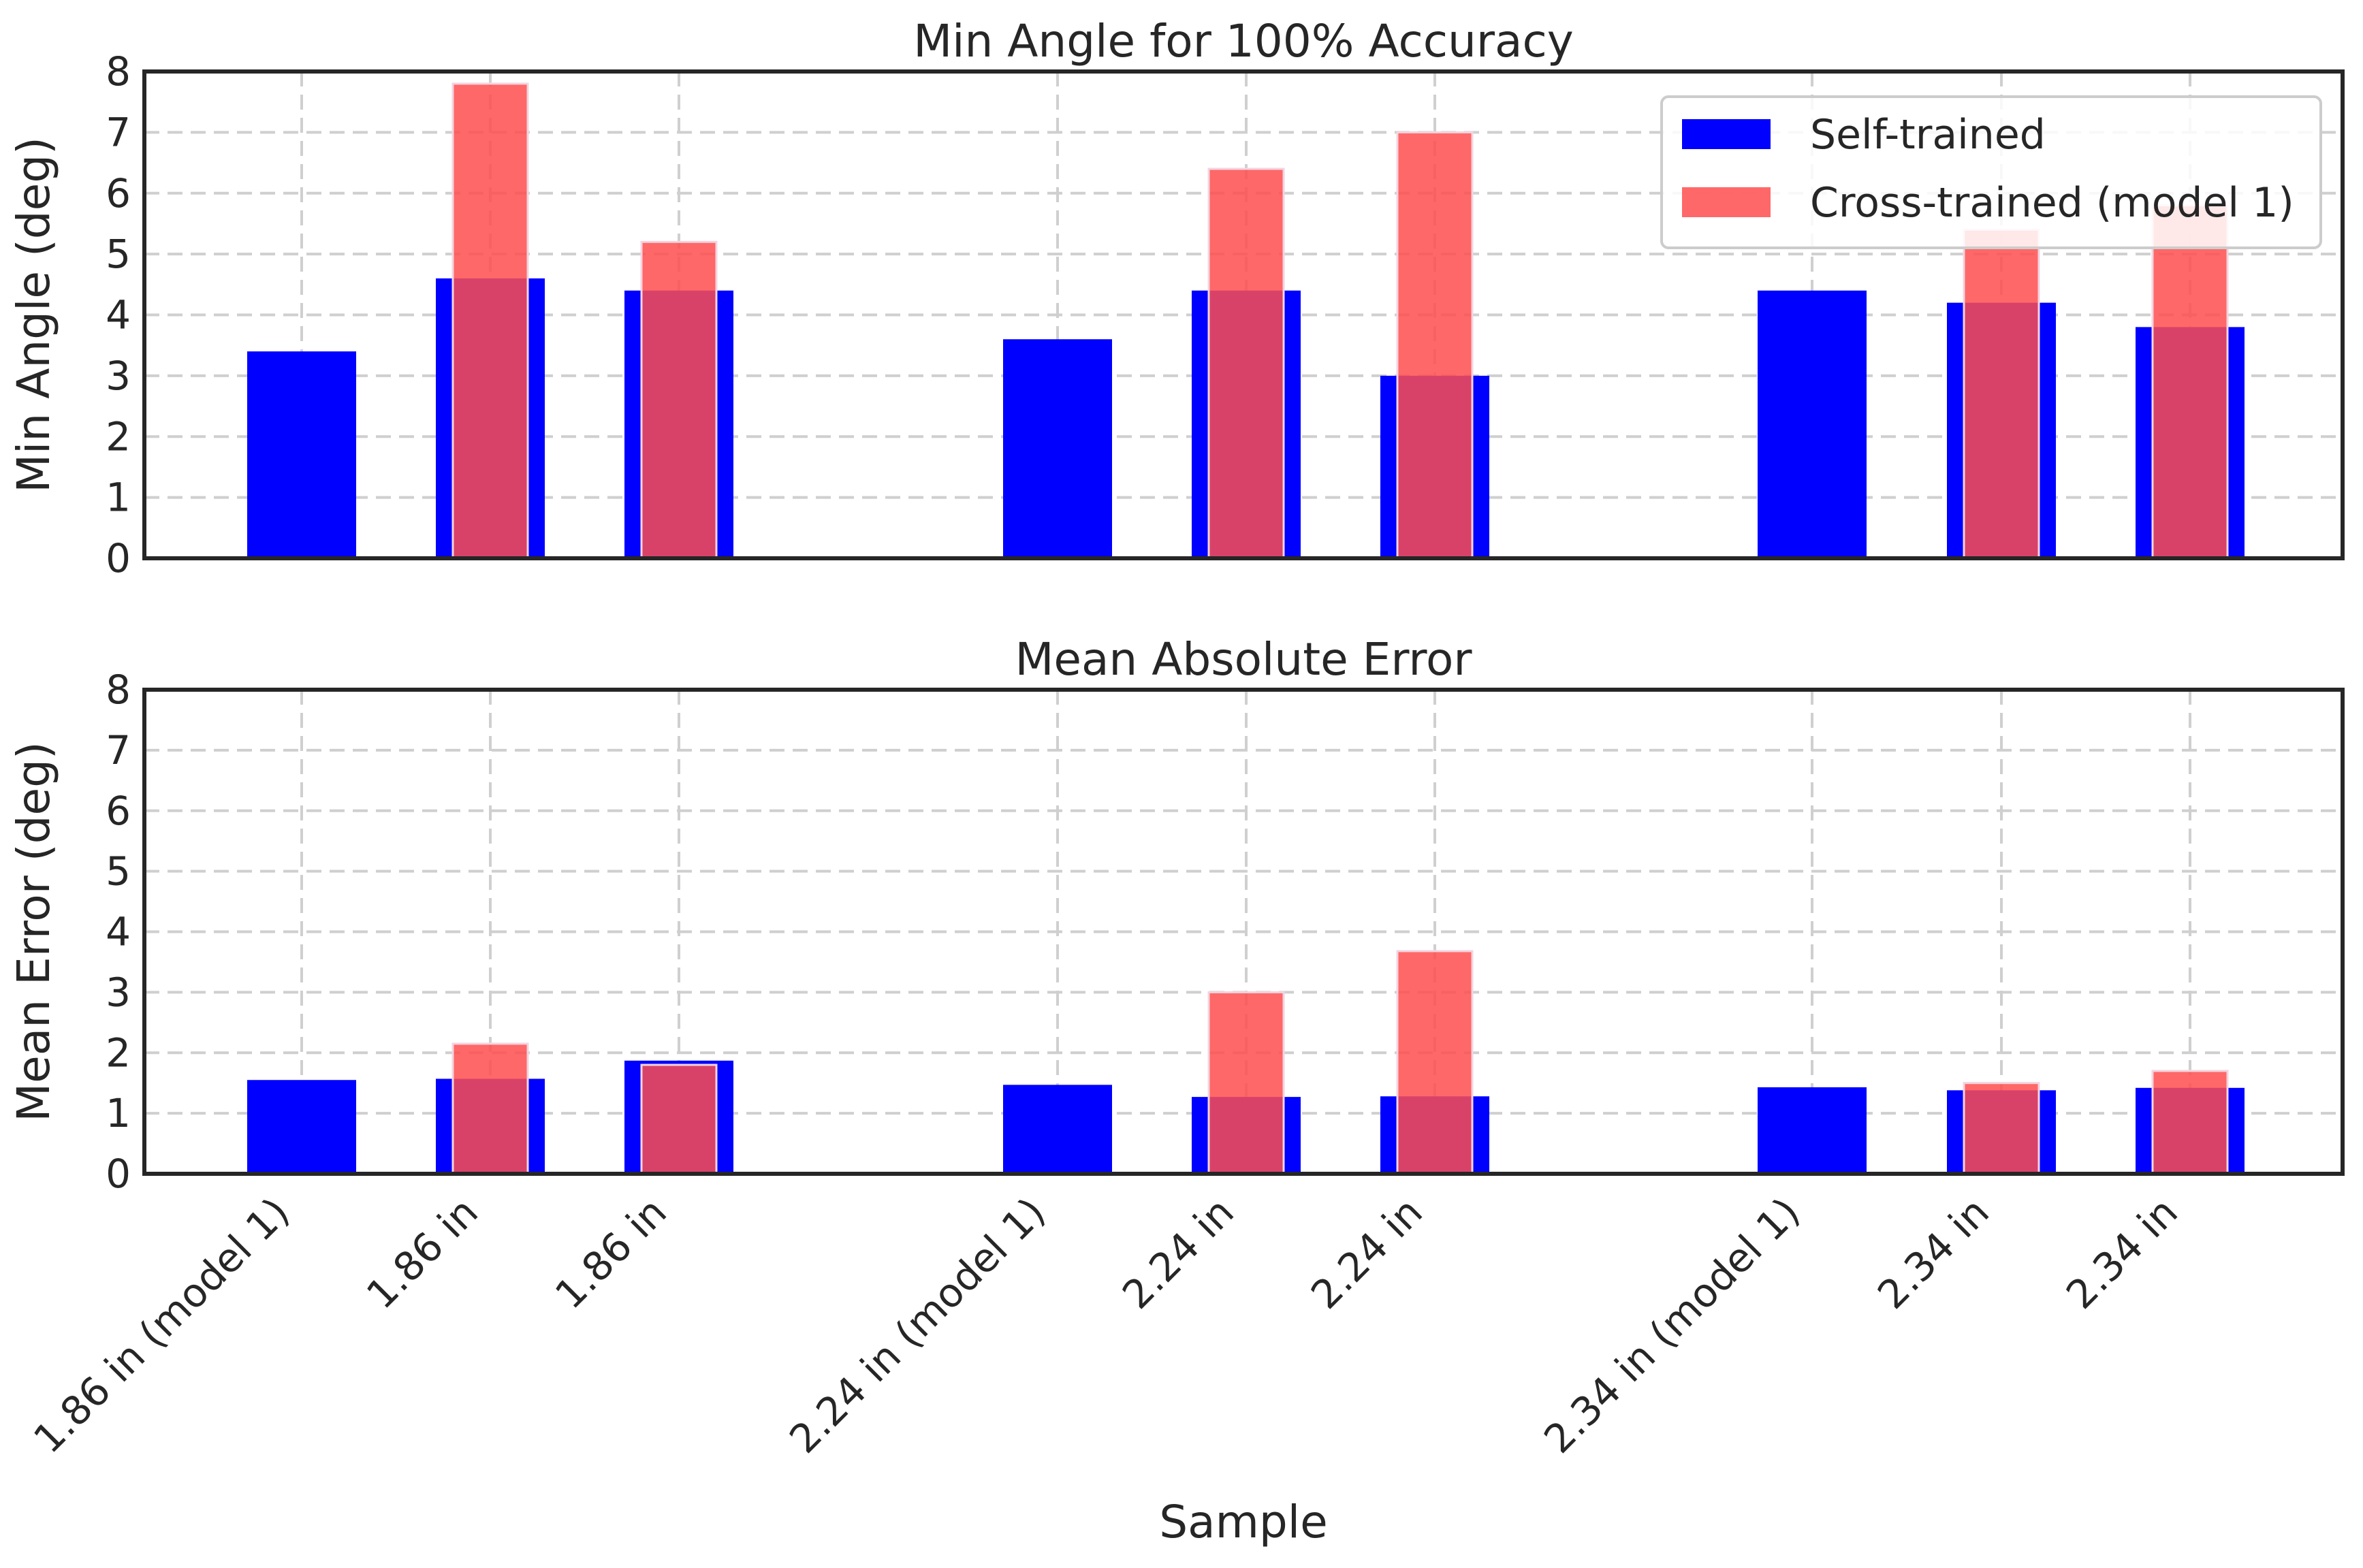  Describe the element at coordinates (1243, 659) in the screenshot. I see `chart-title: Mean Absolute Error` at that location.